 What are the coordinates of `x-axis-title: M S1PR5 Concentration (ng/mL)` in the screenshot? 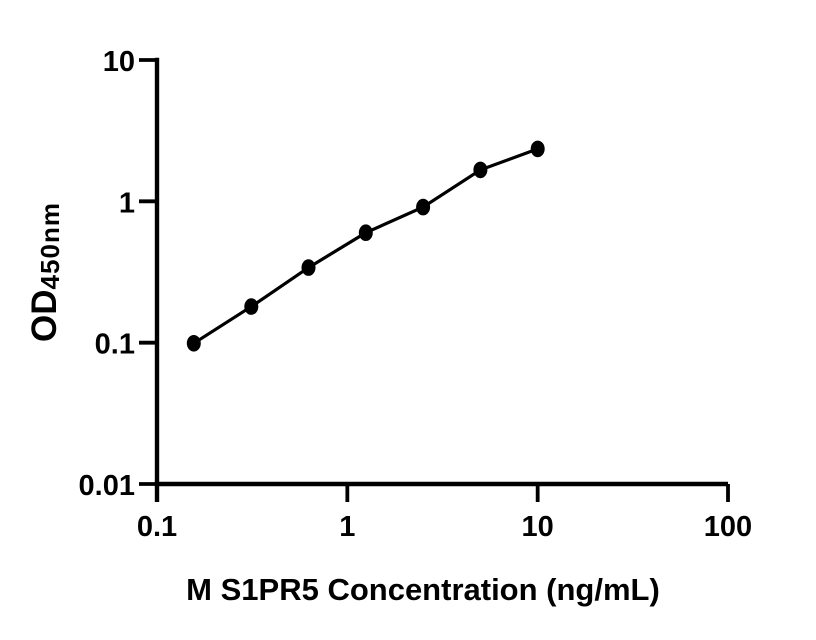 It's located at (423, 589).